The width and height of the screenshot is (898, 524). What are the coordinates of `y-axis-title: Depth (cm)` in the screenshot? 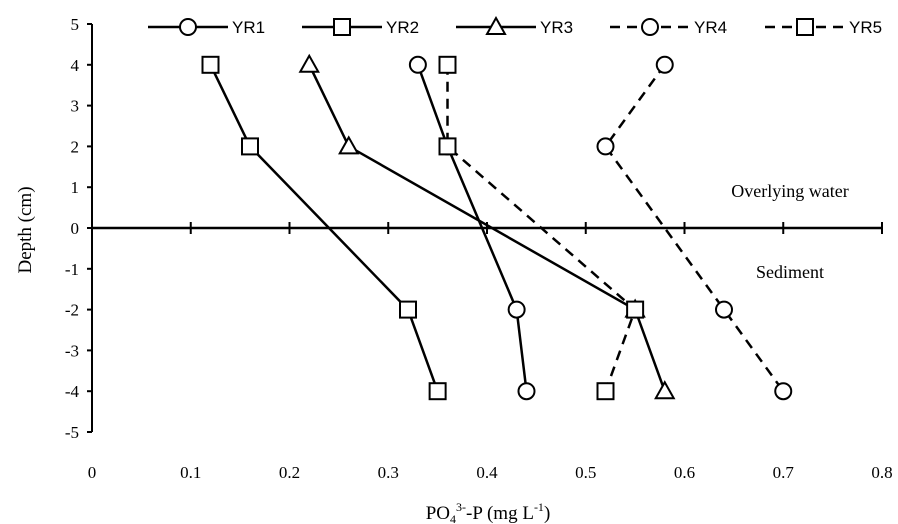 It's located at (25, 229).